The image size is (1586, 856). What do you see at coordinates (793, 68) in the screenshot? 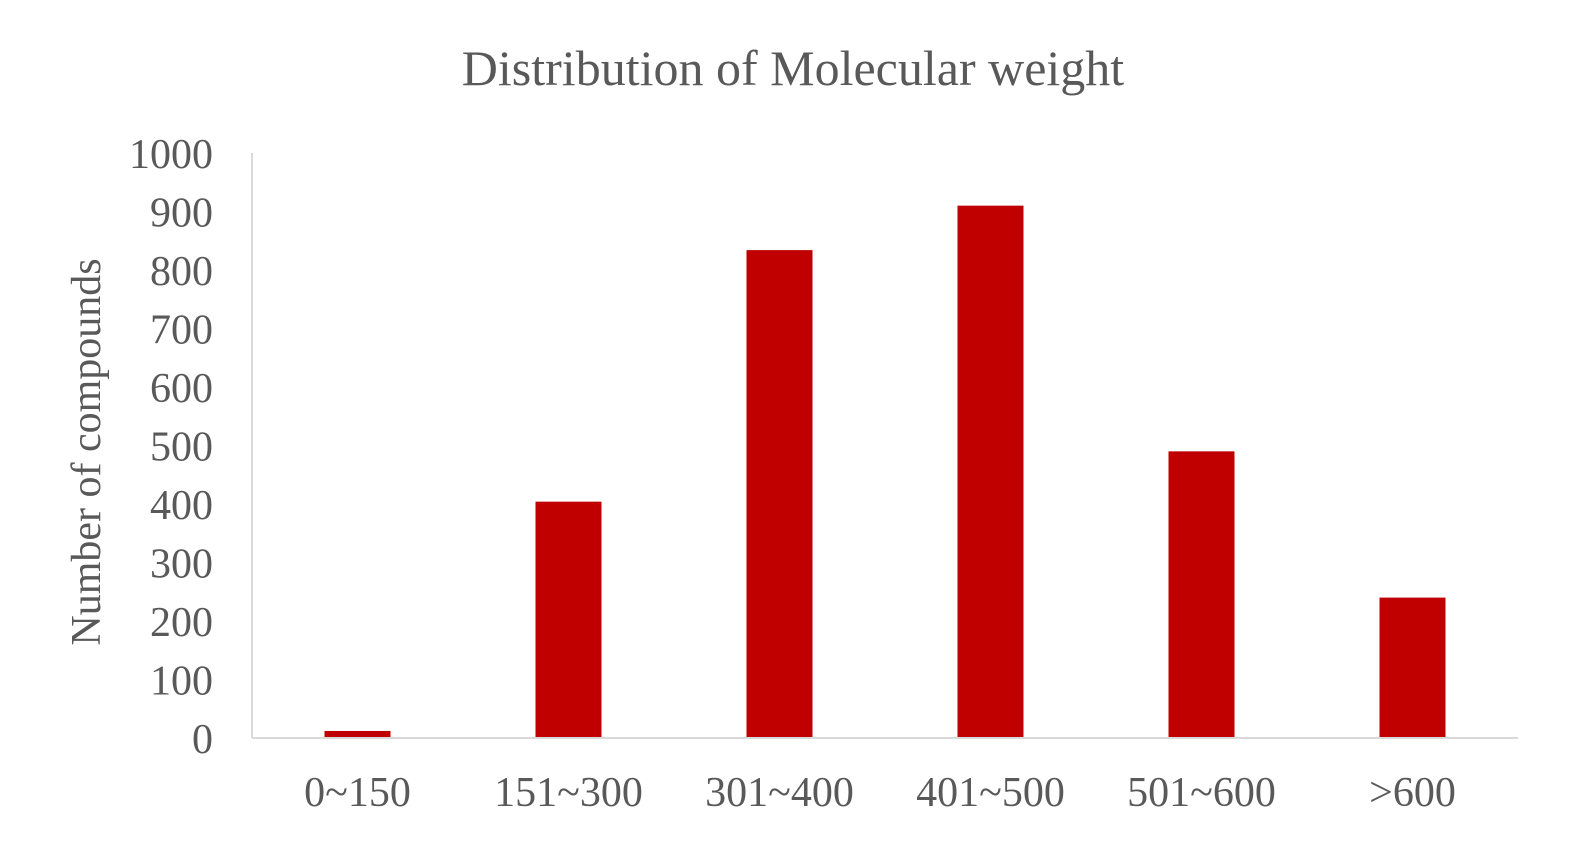
I see `chart-title: Distribution of Molecular weight` at bounding box center [793, 68].